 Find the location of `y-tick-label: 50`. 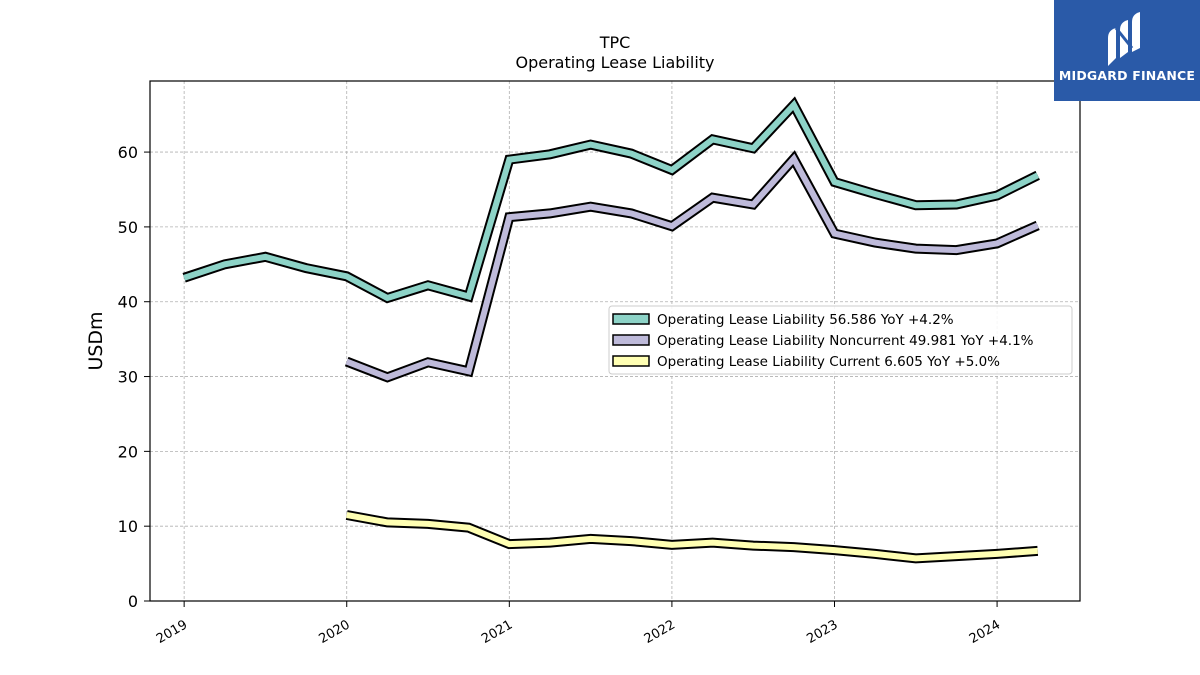

y-tick-label: 50 is located at coordinates (128, 227).